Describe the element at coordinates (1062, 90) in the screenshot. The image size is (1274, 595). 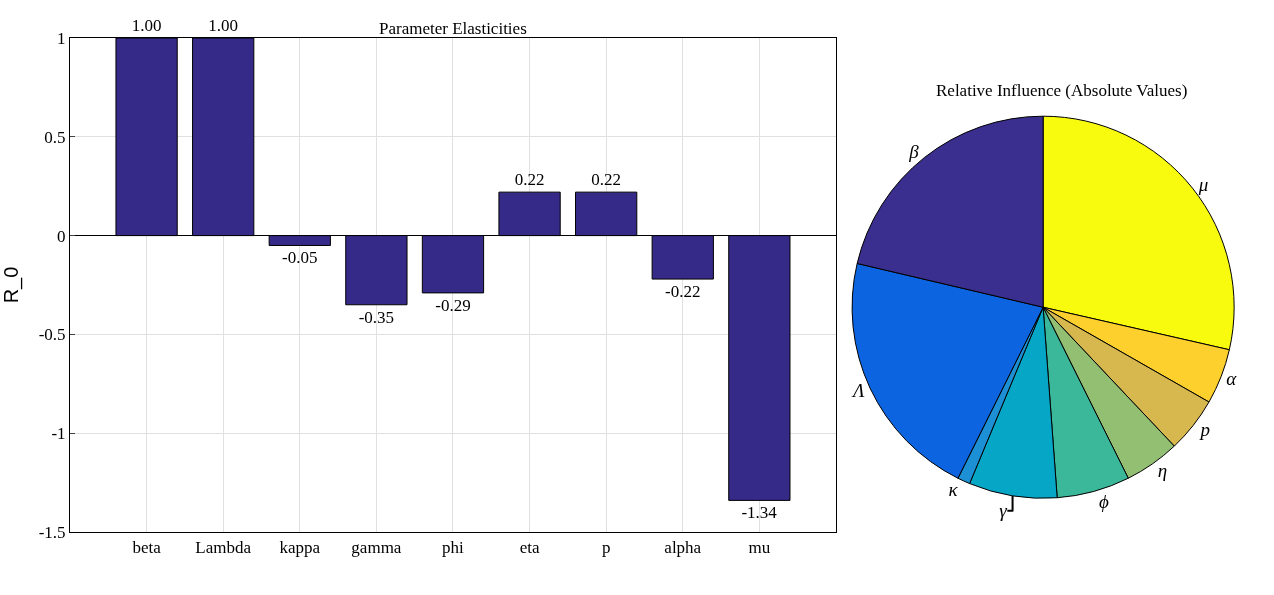
I see `chart-title: Relative Influence (Absolute Values)` at that location.